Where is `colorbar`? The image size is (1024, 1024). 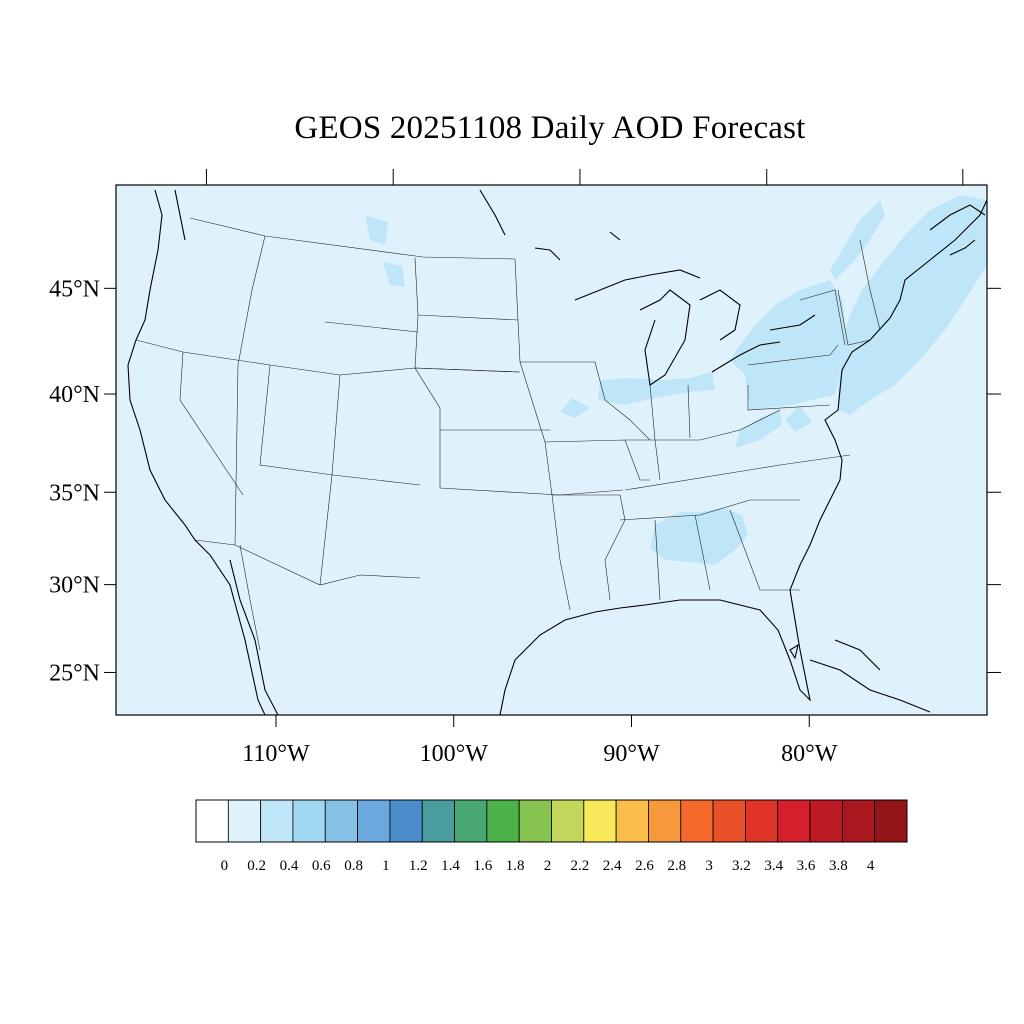 colorbar is located at coordinates (551, 821).